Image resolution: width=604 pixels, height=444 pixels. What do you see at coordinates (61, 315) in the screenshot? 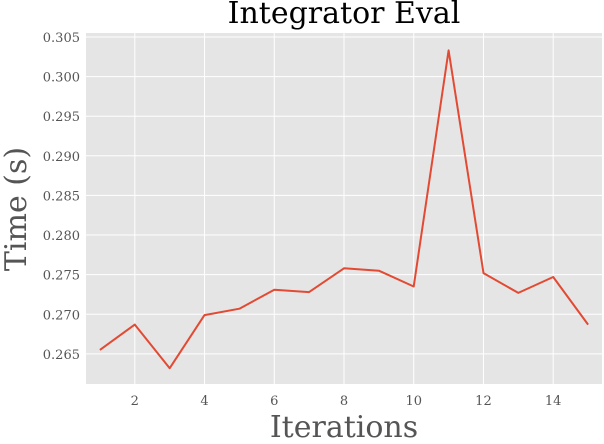
I see `y-tick-label: 0.270` at bounding box center [61, 315].